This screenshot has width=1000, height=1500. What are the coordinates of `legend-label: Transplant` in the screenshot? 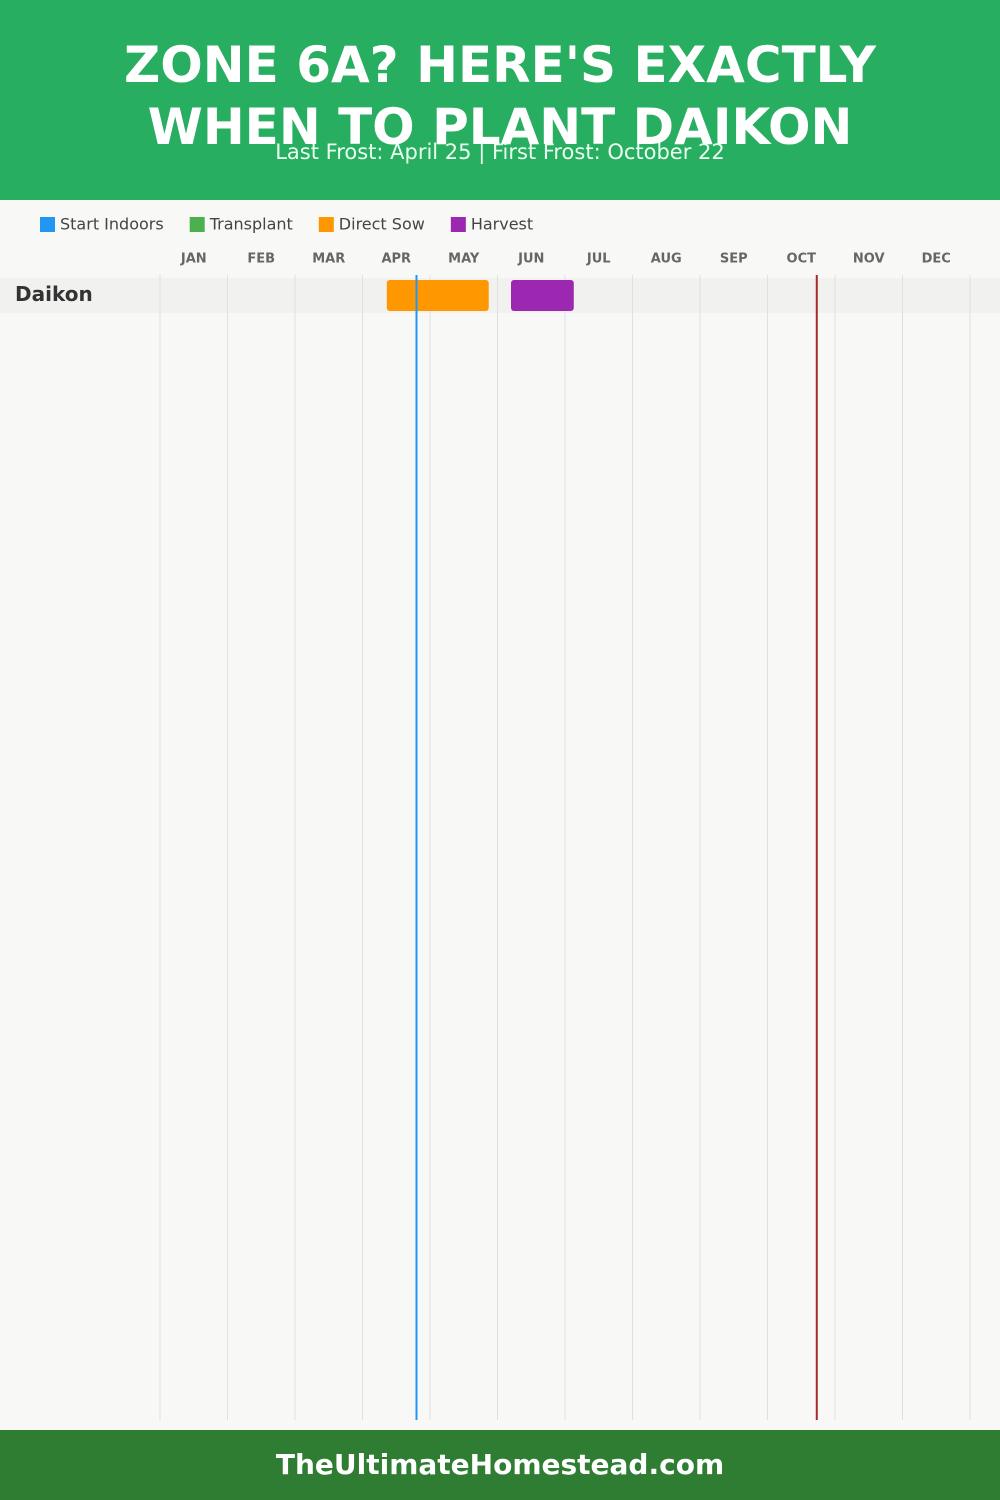 It's located at (251, 224).